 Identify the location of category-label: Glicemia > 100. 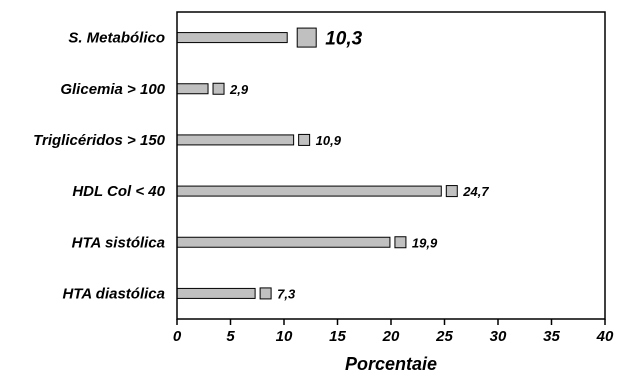
(112, 89).